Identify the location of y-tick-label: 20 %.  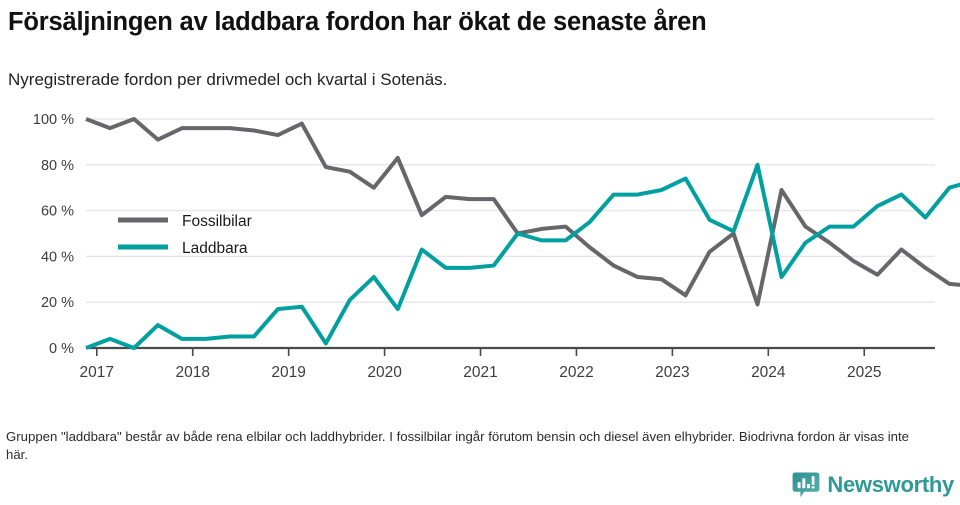
(57, 303).